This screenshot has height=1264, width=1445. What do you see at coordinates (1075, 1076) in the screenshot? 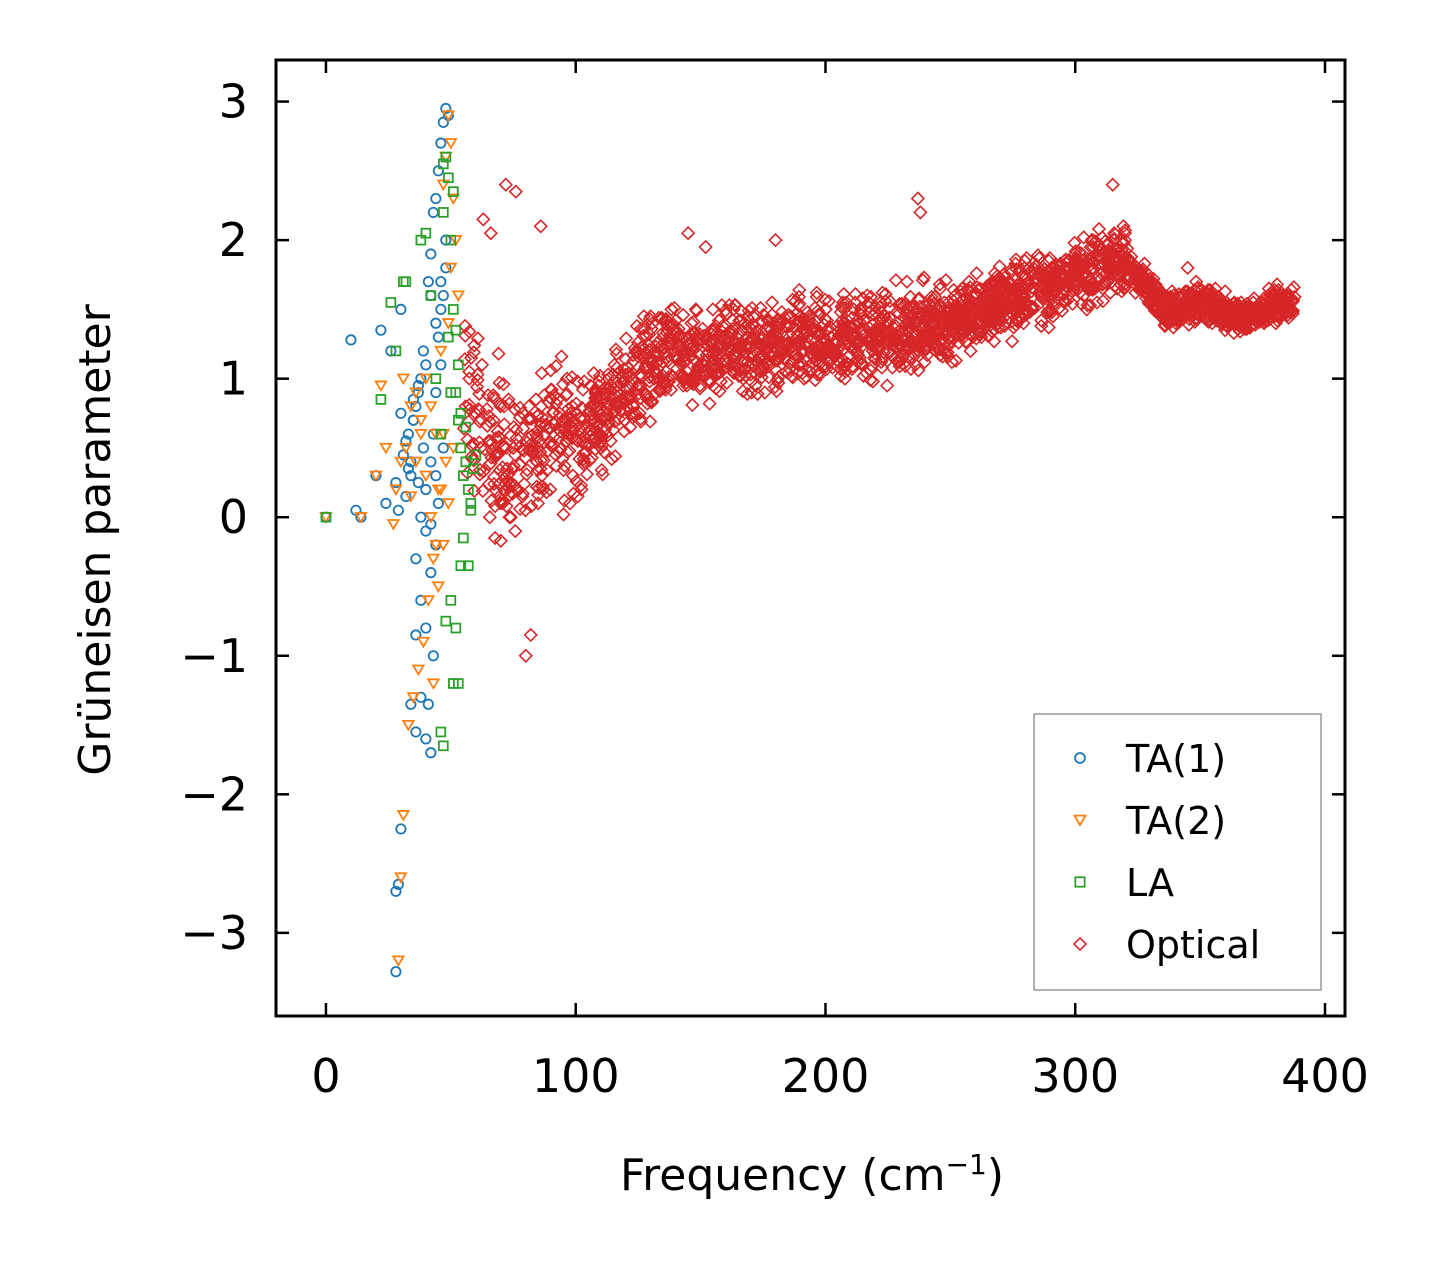
I see `x-tick-label: 300` at bounding box center [1075, 1076].